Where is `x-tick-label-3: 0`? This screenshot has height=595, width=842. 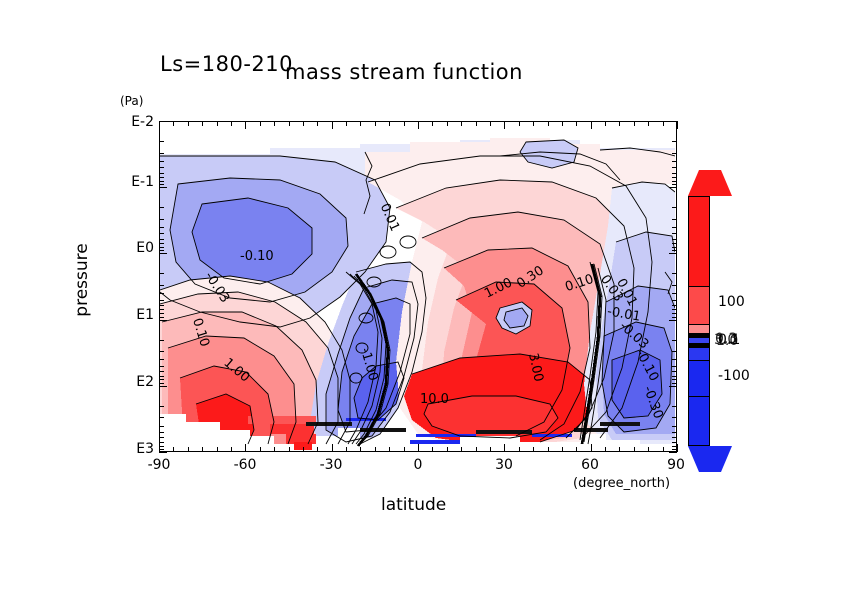 x-tick-label-3: 0 is located at coordinates (418, 465).